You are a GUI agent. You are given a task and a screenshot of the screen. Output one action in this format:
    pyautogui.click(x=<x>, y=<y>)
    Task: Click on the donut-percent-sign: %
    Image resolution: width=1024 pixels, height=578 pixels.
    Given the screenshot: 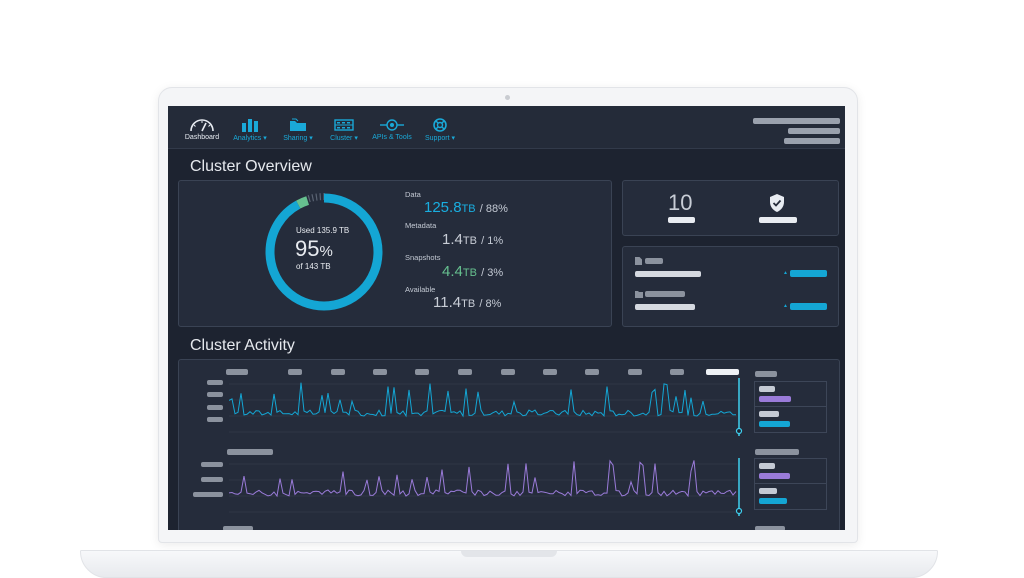 What is the action you would take?
    pyautogui.click(x=326, y=251)
    